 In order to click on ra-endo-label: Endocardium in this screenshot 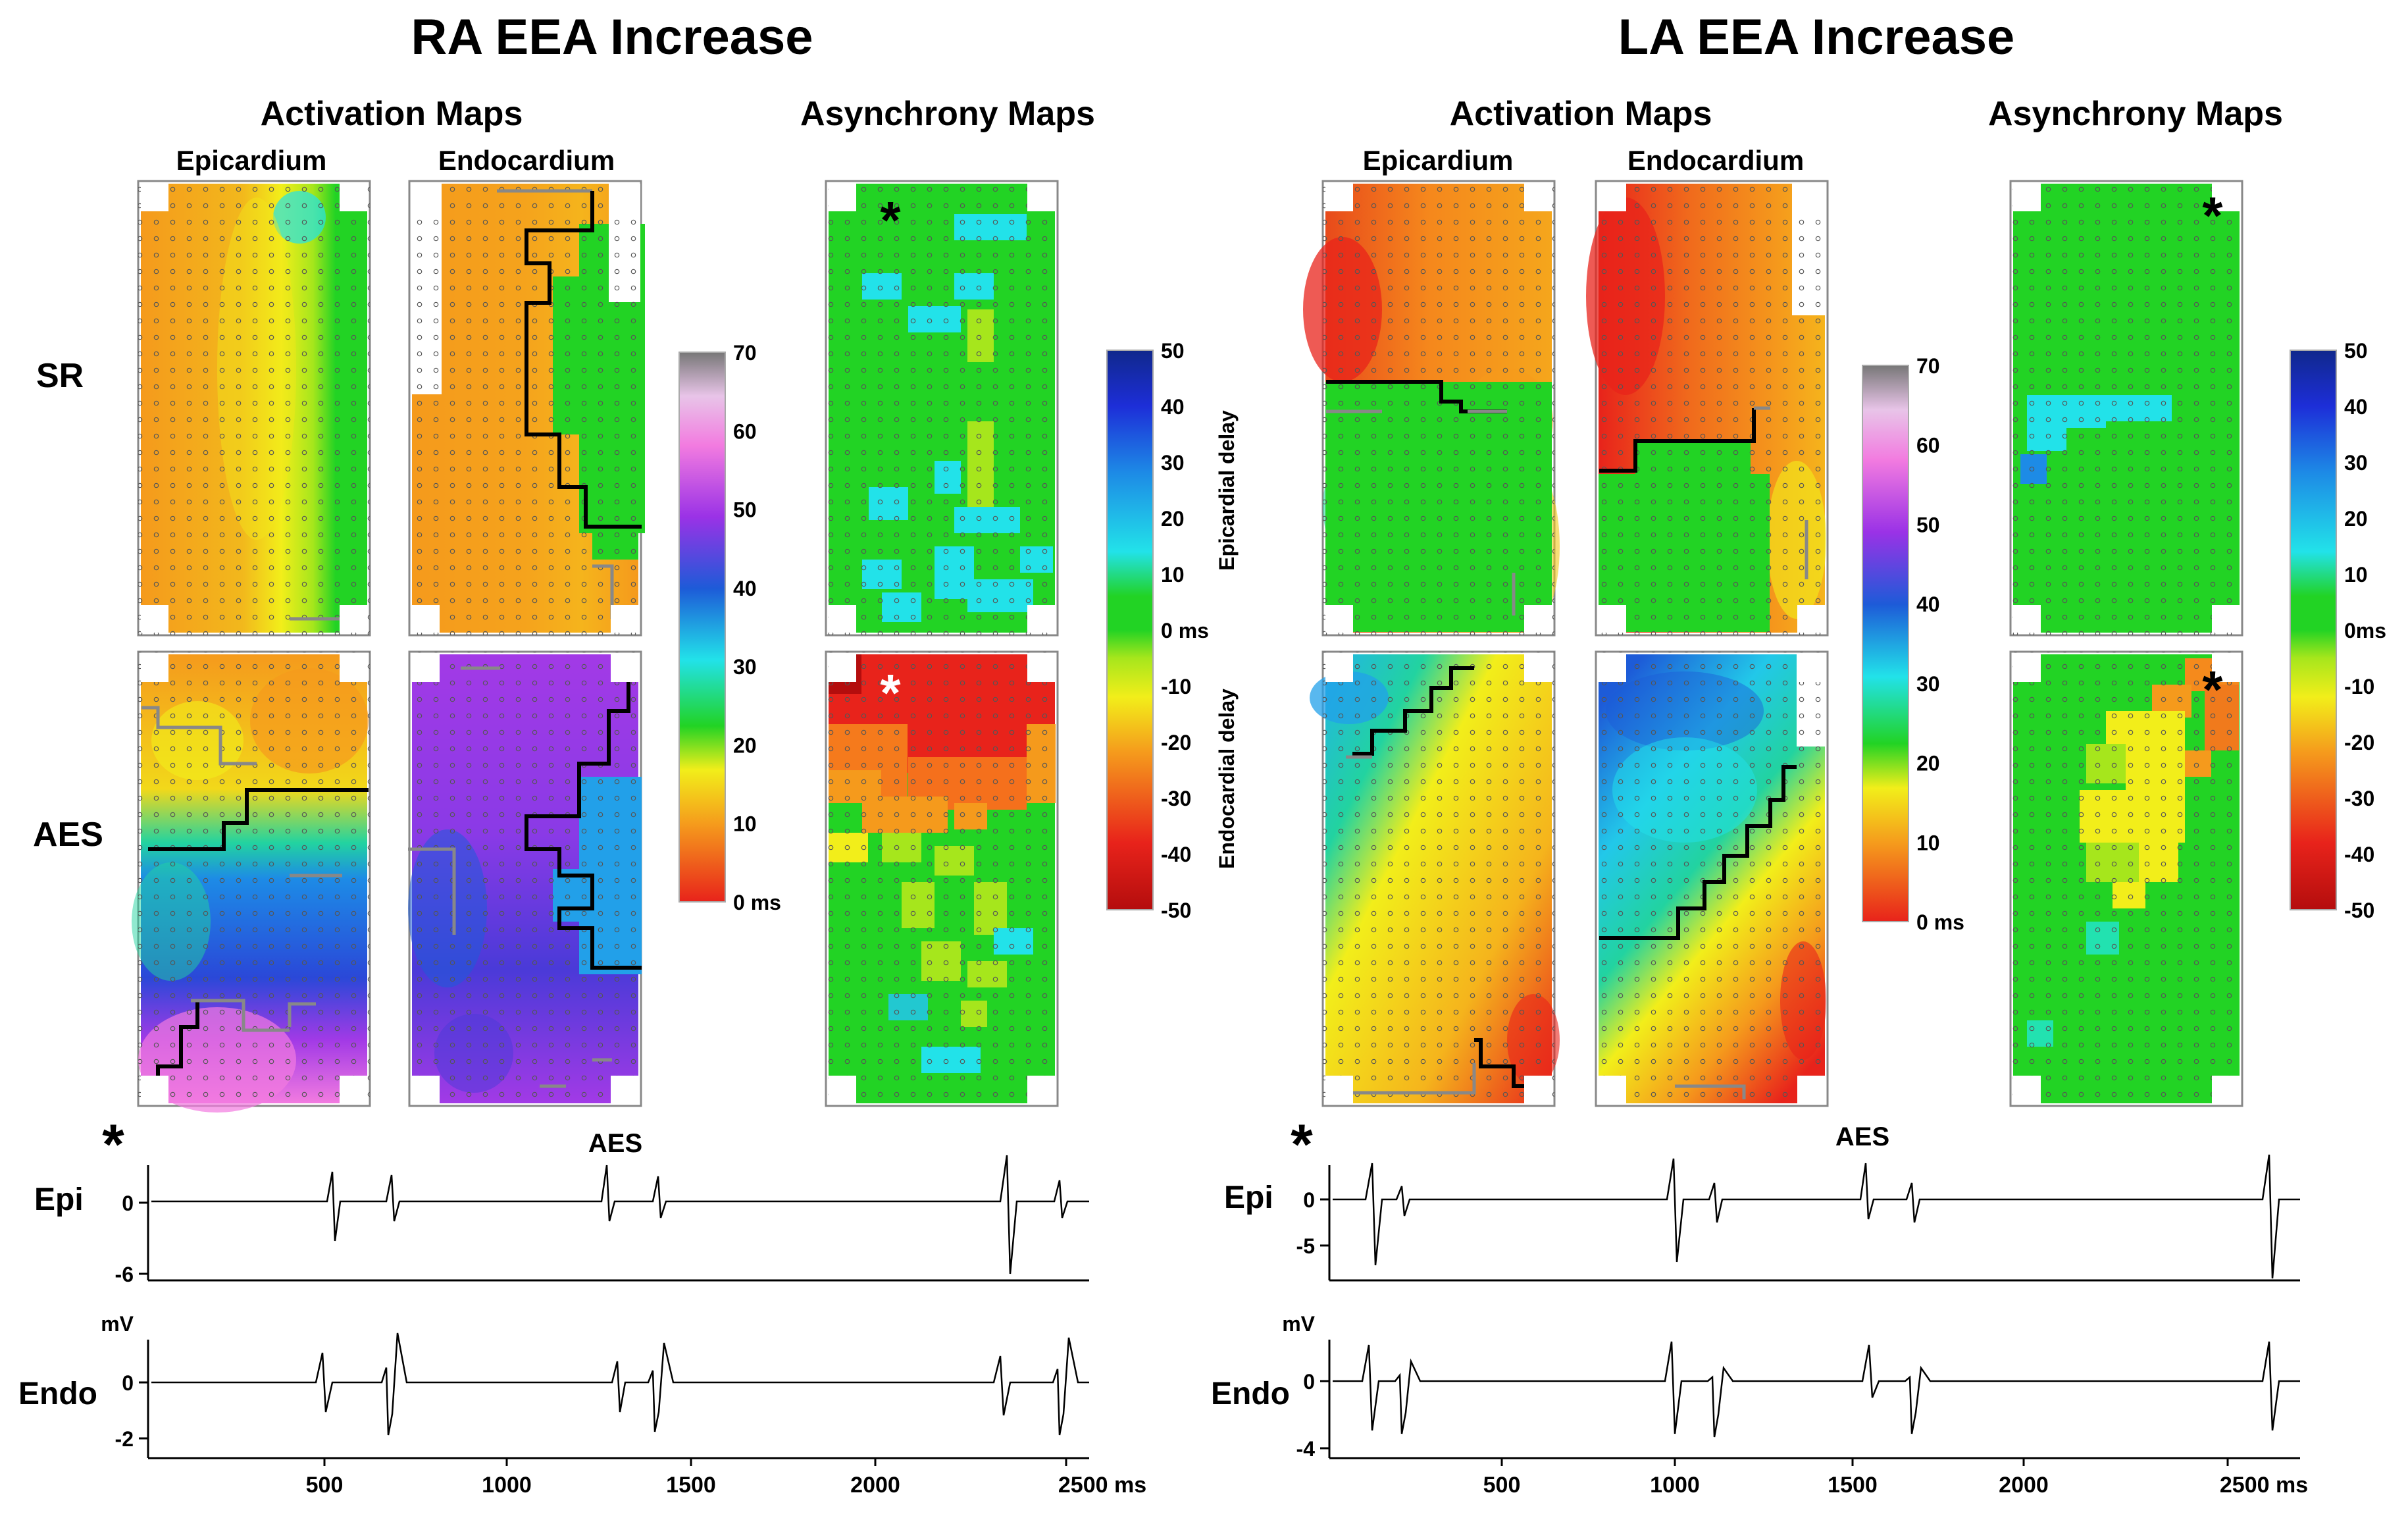, I will do `click(526, 160)`.